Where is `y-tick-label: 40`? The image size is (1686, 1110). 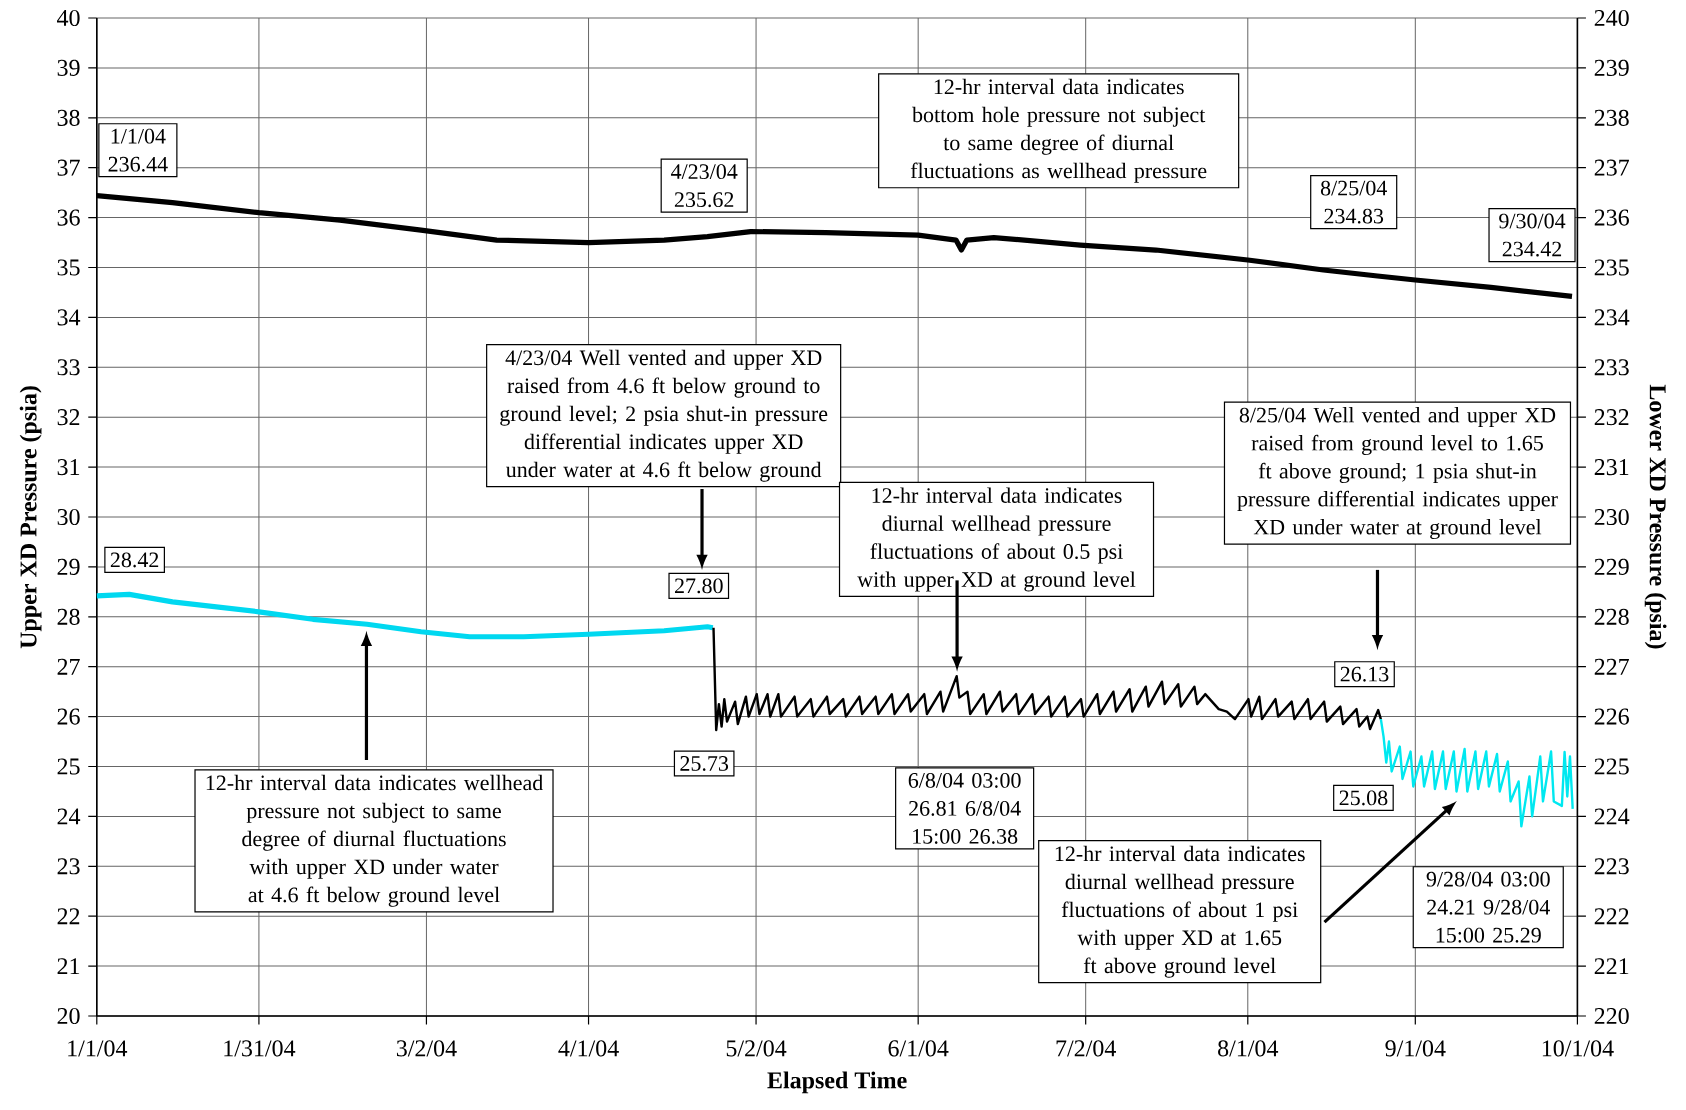
y-tick-label: 40 is located at coordinates (68, 18).